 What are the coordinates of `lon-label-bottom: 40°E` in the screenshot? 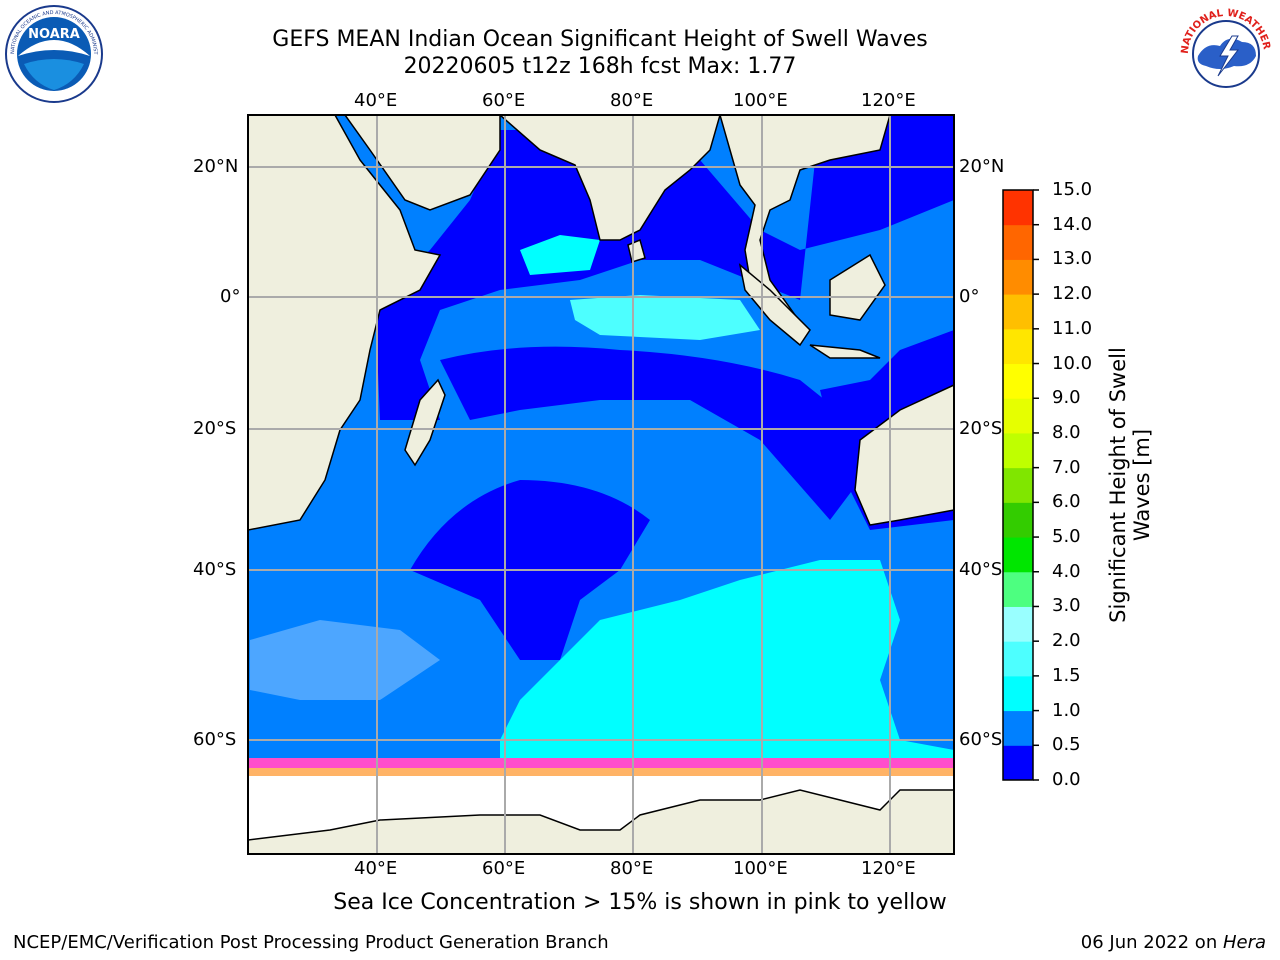 It's located at (376, 868).